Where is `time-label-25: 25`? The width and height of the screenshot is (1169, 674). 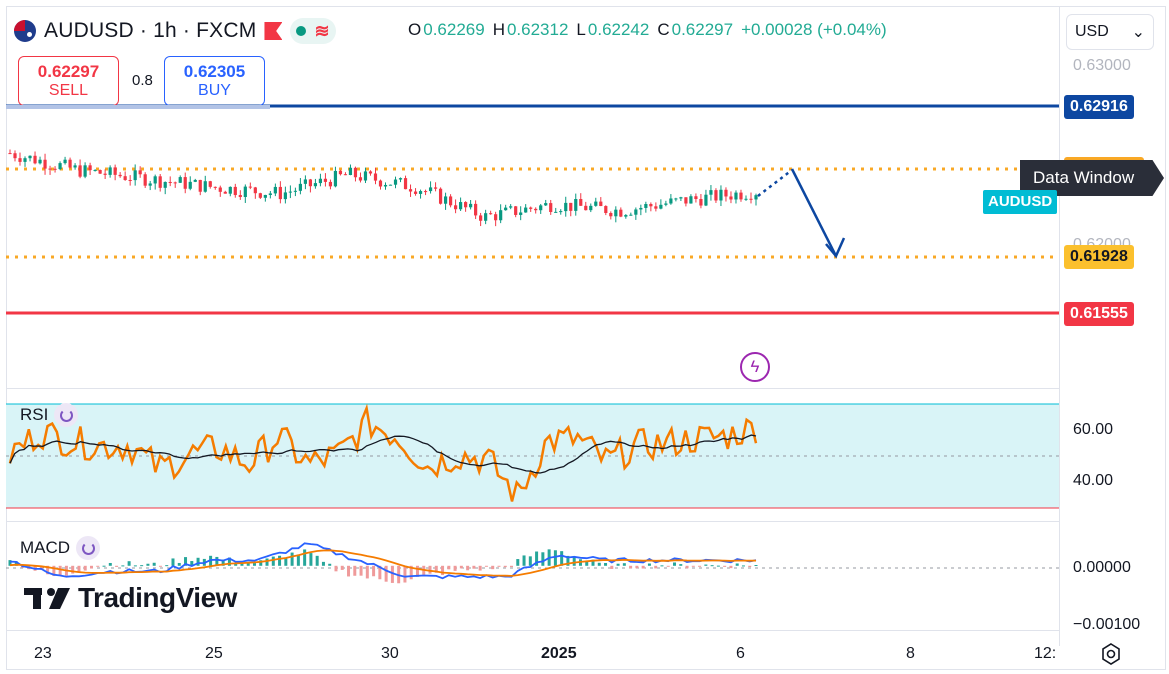
time-label-25: 25 is located at coordinates (214, 653).